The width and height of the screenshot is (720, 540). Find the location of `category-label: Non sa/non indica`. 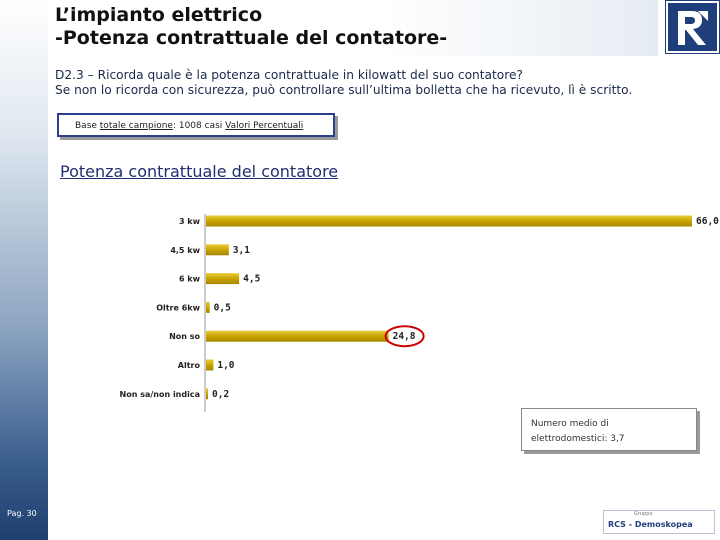

category-label: Non sa/non indica is located at coordinates (160, 394).